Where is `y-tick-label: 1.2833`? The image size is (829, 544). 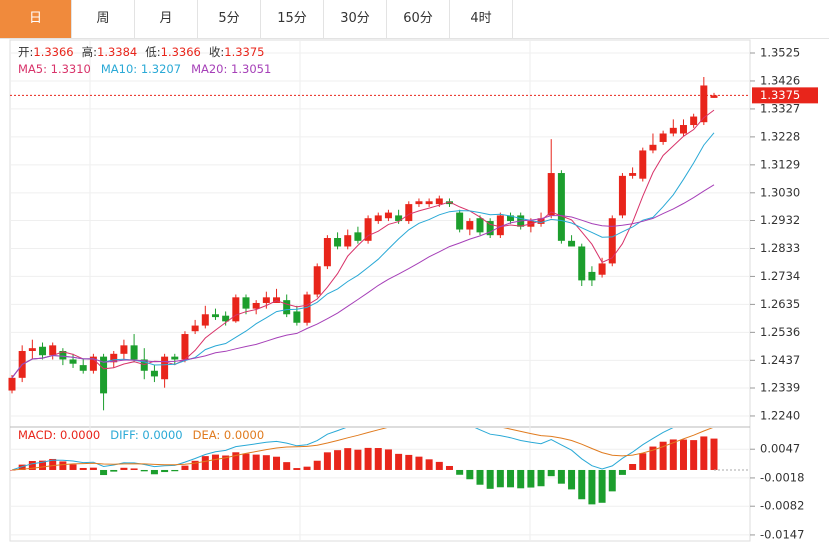
y-tick-label: 1.2833 is located at coordinates (780, 248).